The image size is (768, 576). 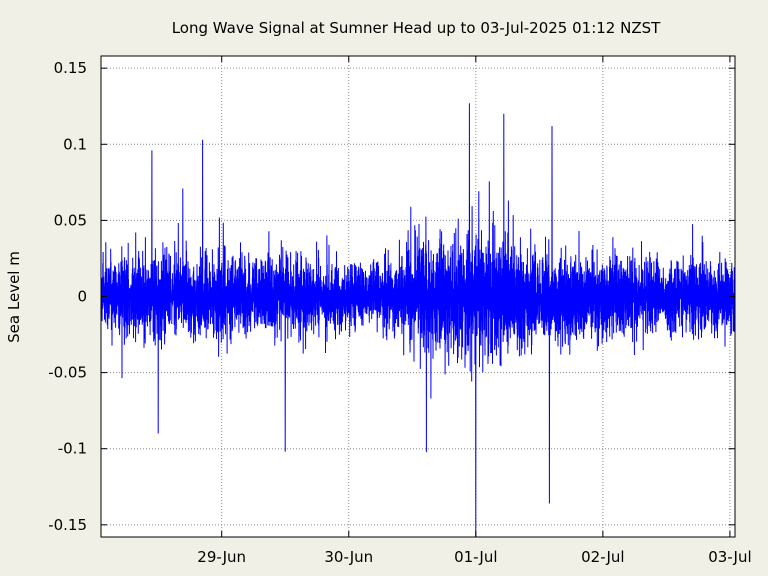 What do you see at coordinates (602, 557) in the screenshot?
I see `x-tick-label: 02-Jul` at bounding box center [602, 557].